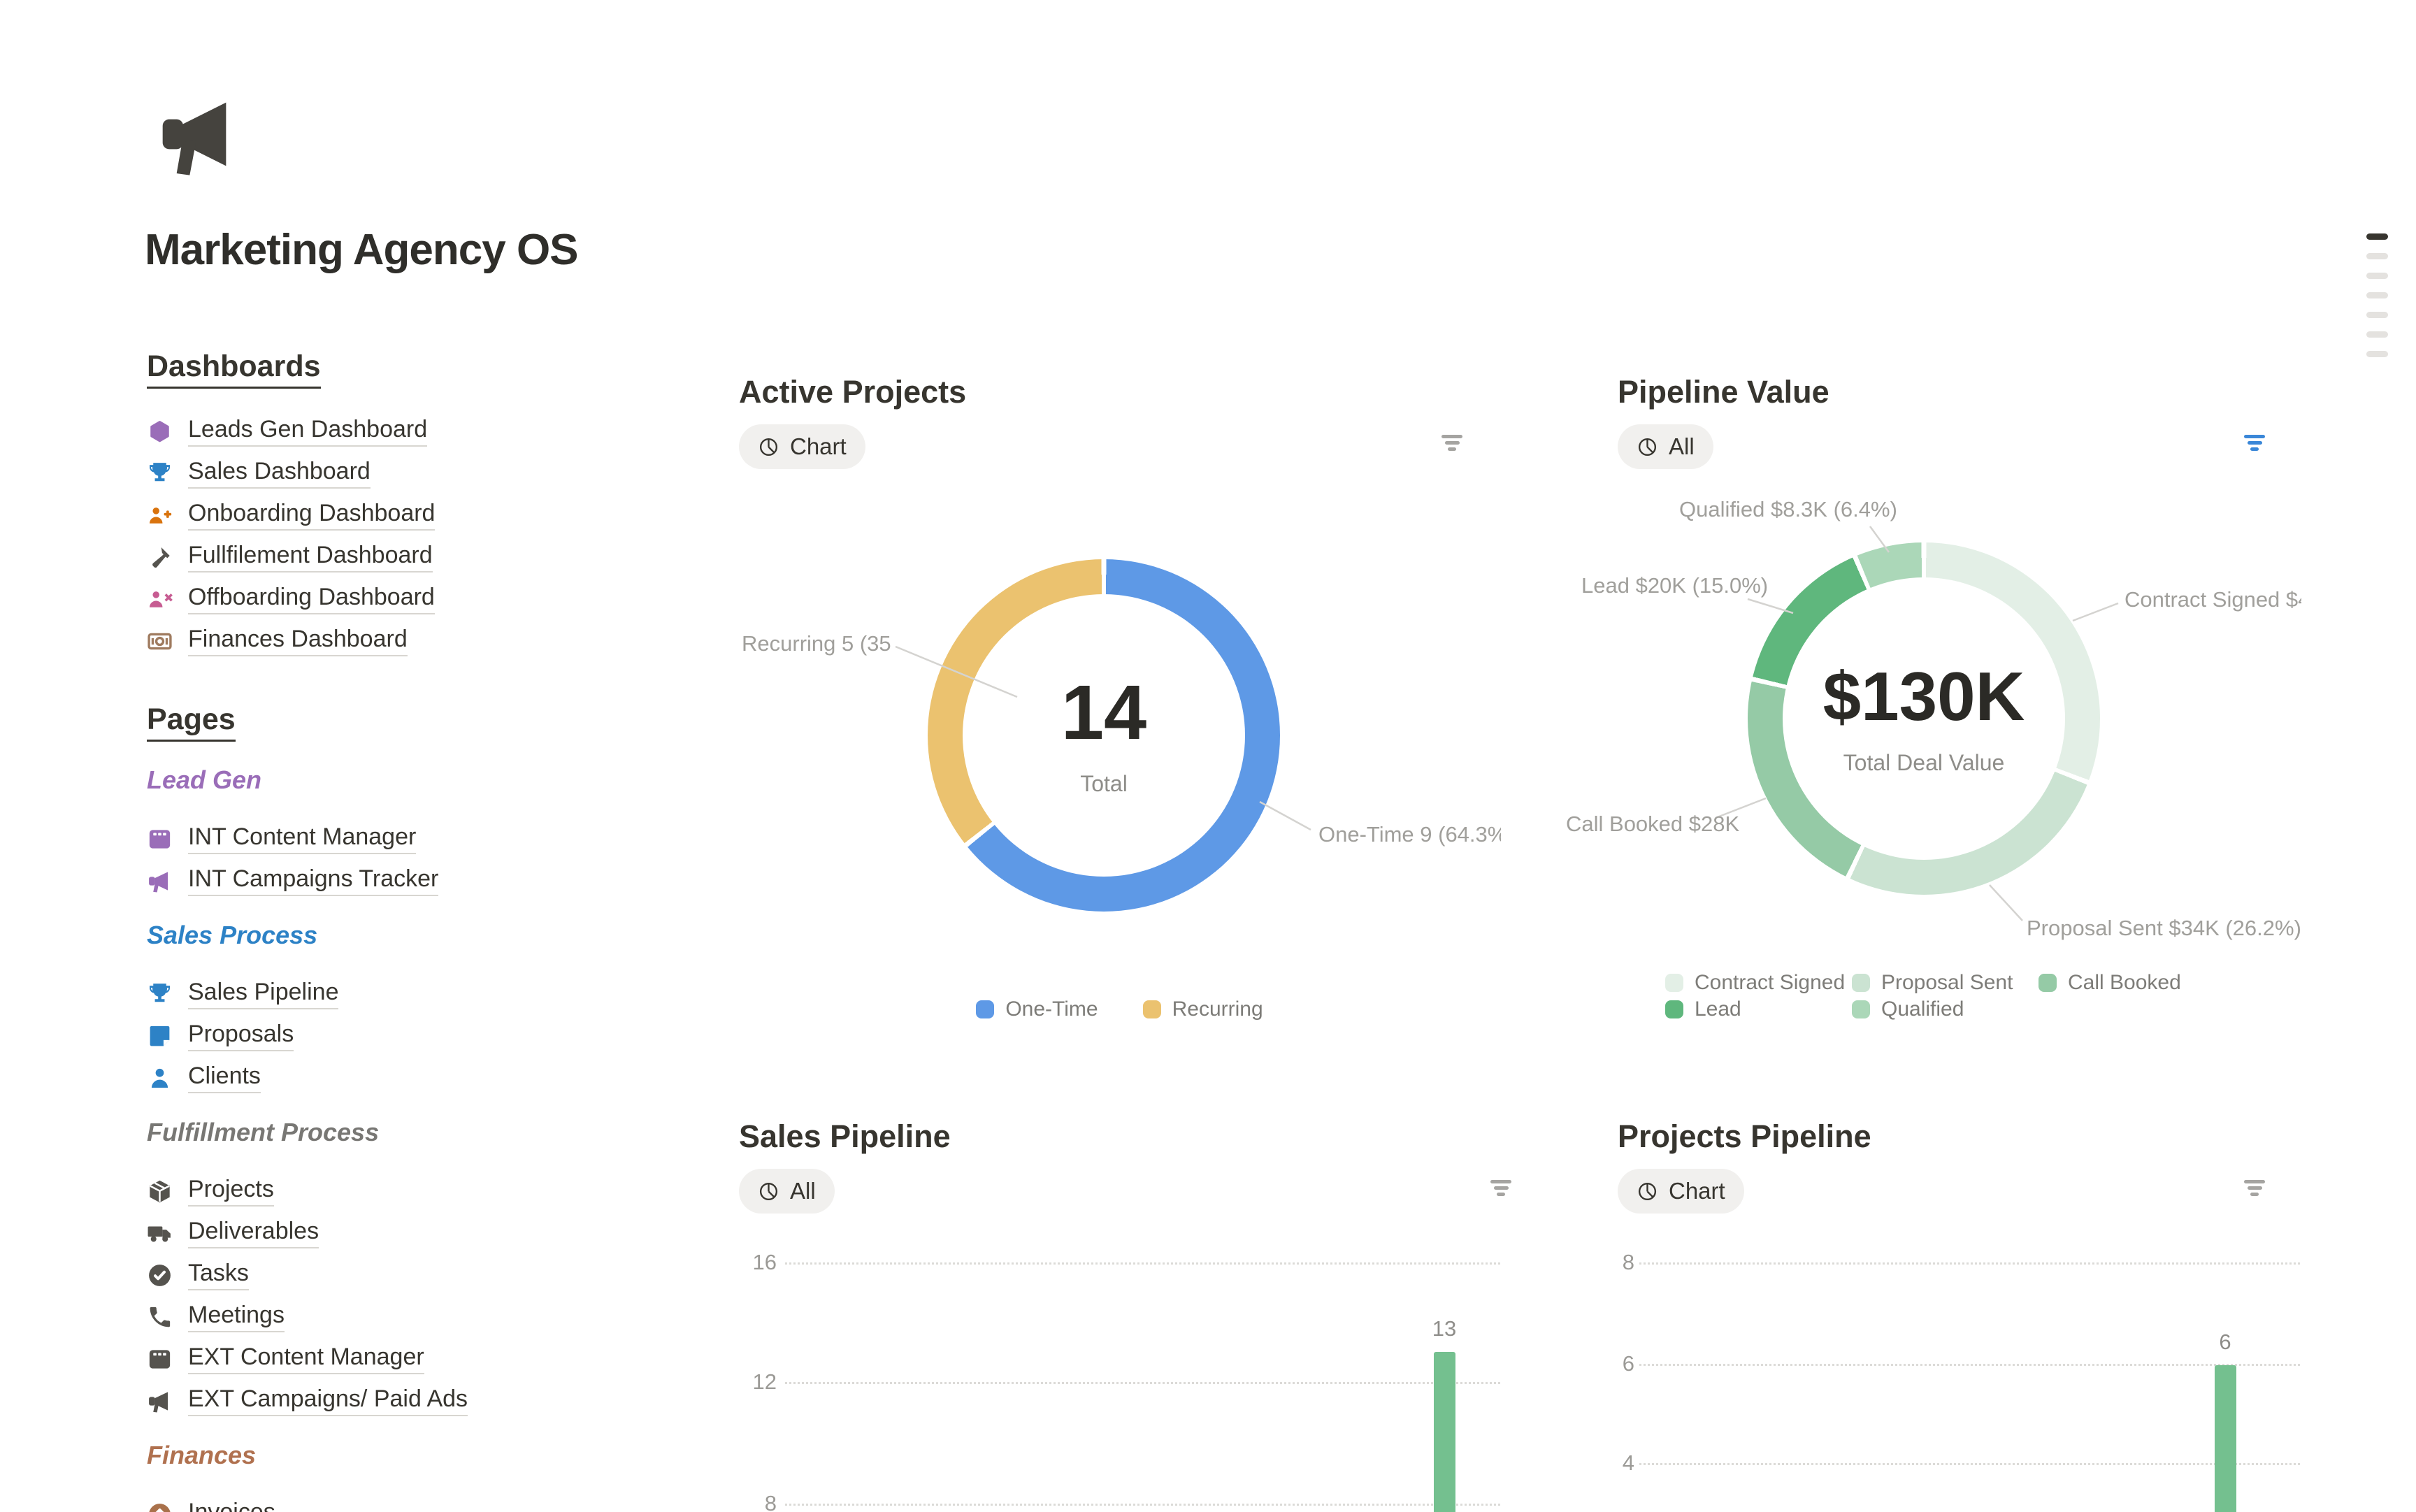  Describe the element at coordinates (160, 1317) in the screenshot. I see `phone-icon` at that location.